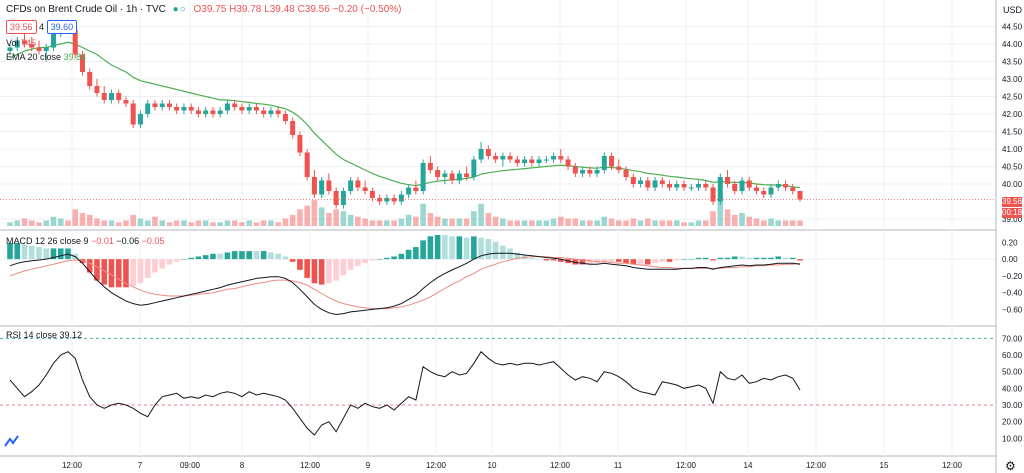  I want to click on rsi-tick-label: 20.00, so click(1012, 422).